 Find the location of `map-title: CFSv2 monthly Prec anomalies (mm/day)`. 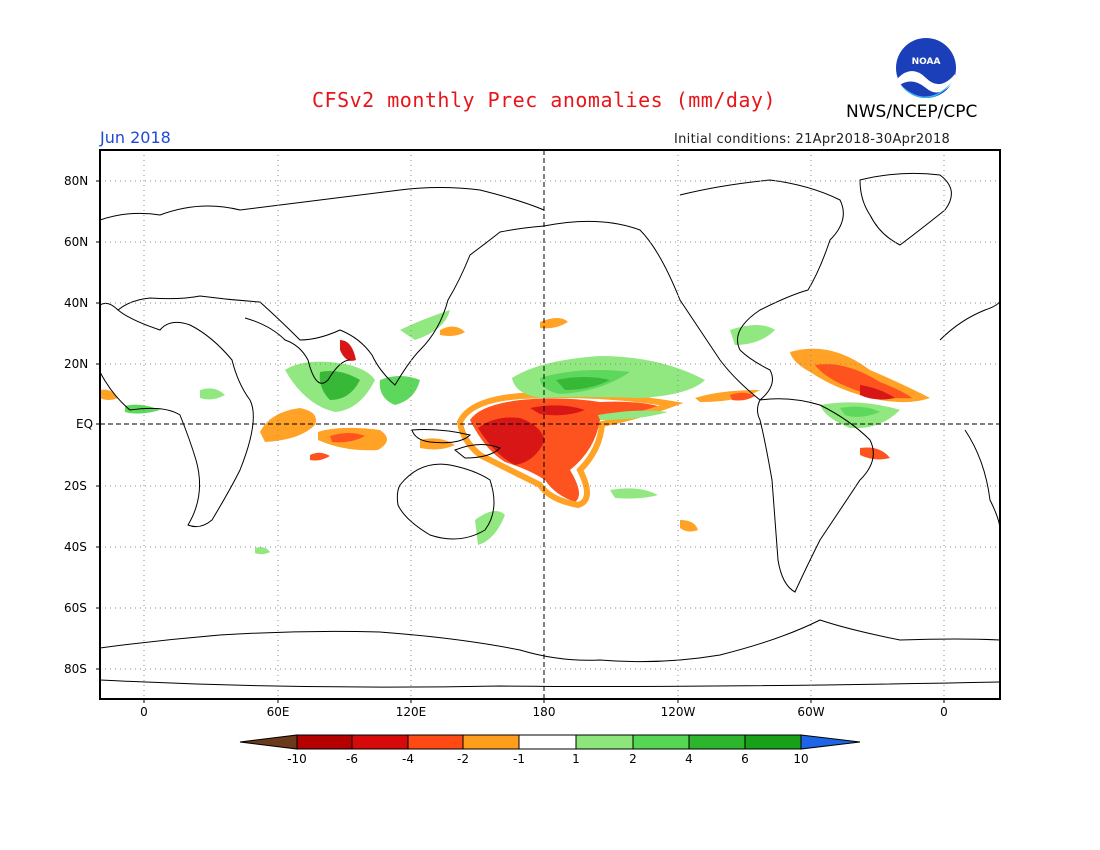

map-title: CFSv2 monthly Prec anomalies (mm/day) is located at coordinates (544, 100).